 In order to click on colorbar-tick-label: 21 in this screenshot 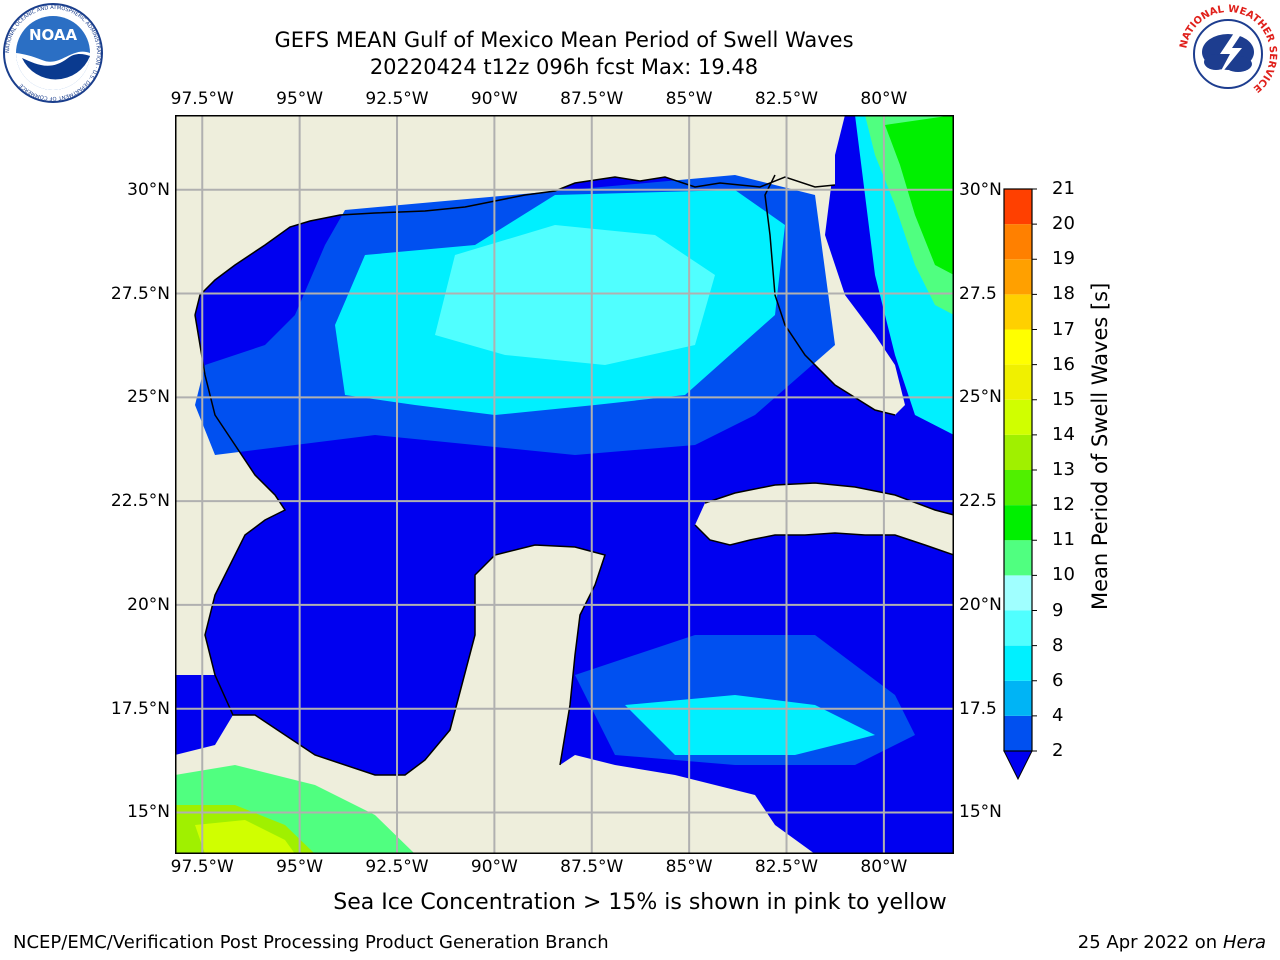, I will do `click(1063, 188)`.